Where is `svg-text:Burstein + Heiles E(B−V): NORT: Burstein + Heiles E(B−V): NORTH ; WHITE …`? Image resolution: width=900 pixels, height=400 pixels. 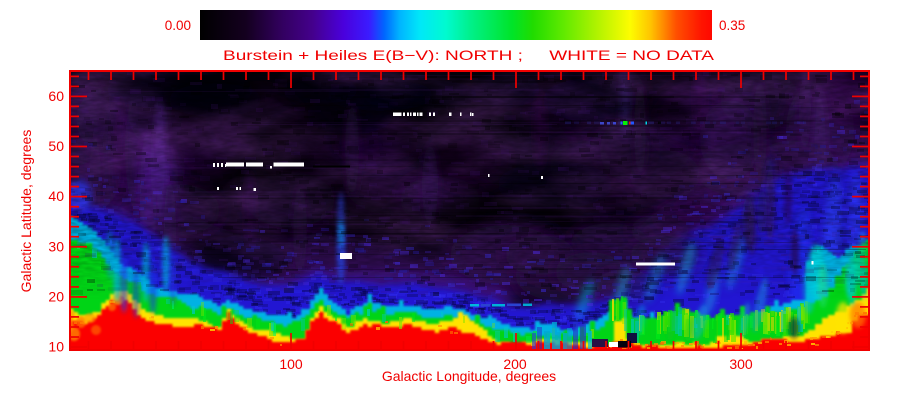
svg-text:Burstein + Heiles E(B−V): NORT: Burstein + Heiles E(B−V): NORTH ; WHITE … is located at coordinates (469, 55).